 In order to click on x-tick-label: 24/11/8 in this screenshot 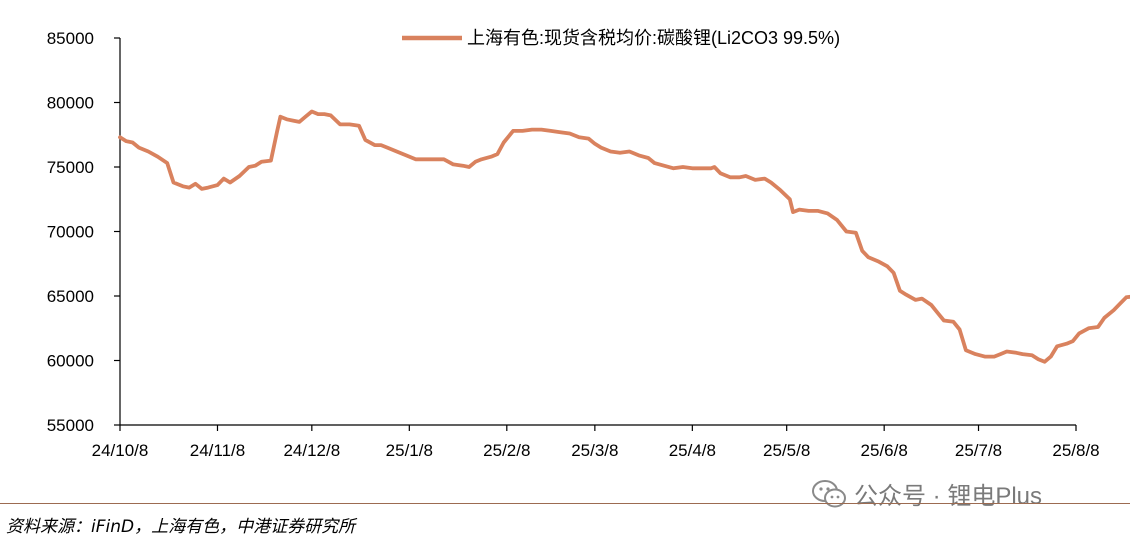, I will do `click(217, 450)`.